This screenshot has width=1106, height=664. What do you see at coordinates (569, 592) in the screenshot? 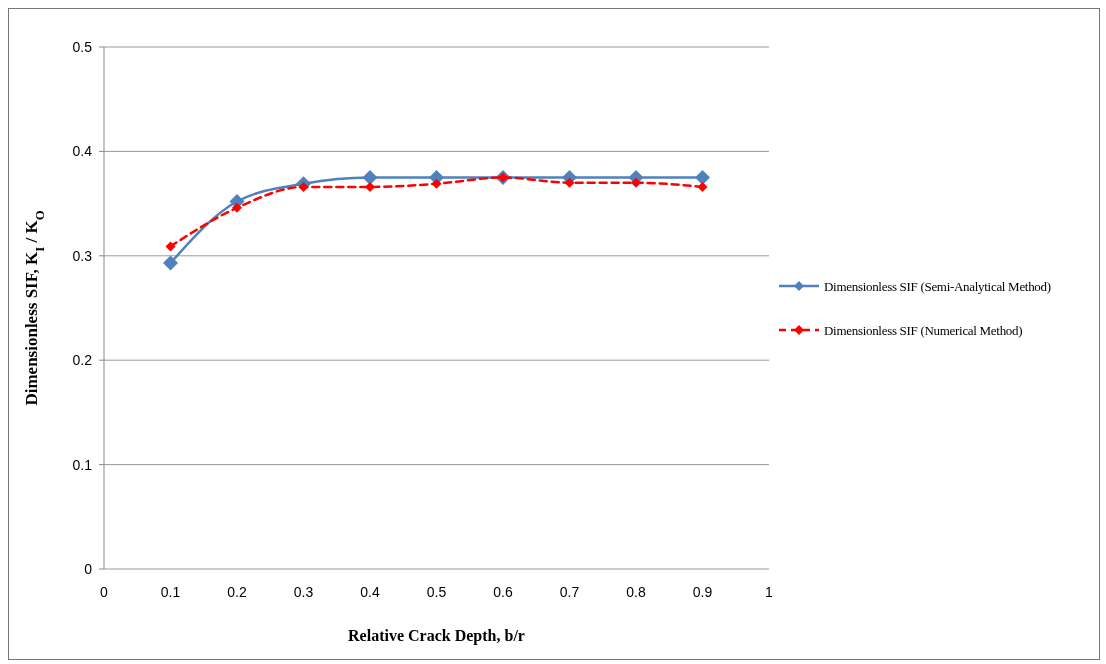
I see `x-tick-label: 0.7` at bounding box center [569, 592].